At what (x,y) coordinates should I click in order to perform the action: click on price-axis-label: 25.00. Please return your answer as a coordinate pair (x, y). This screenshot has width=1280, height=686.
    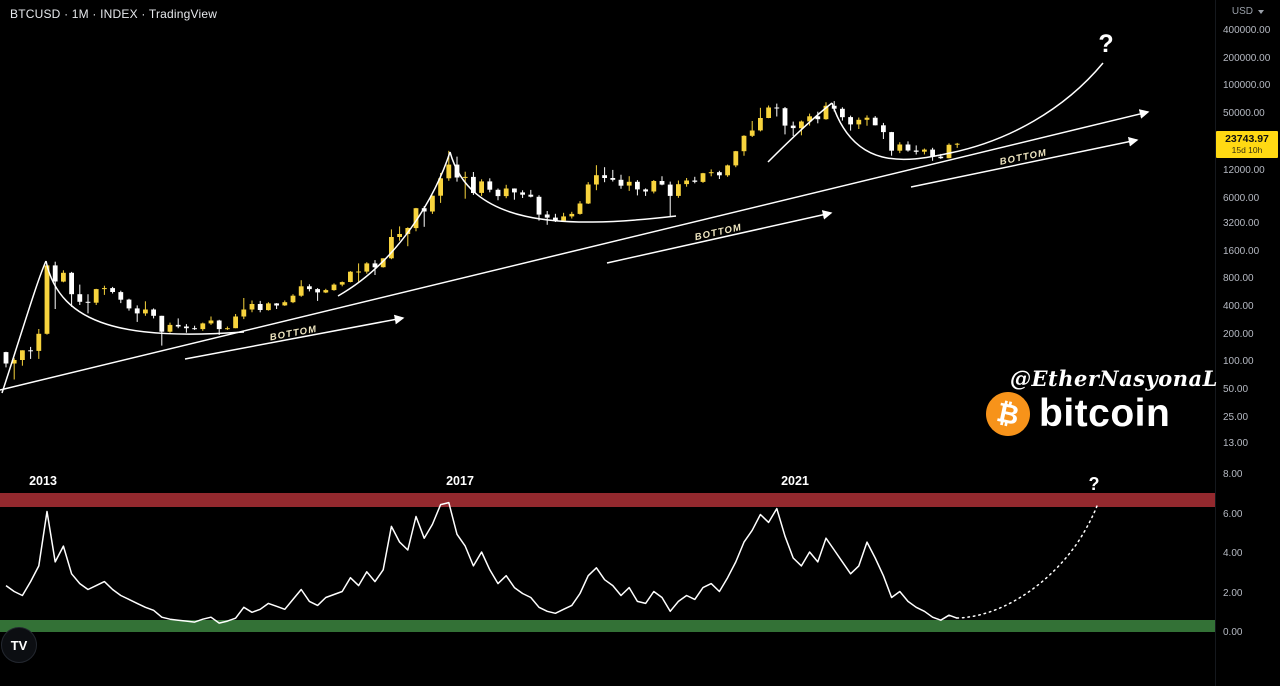
    Looking at the image, I should click on (1236, 417).